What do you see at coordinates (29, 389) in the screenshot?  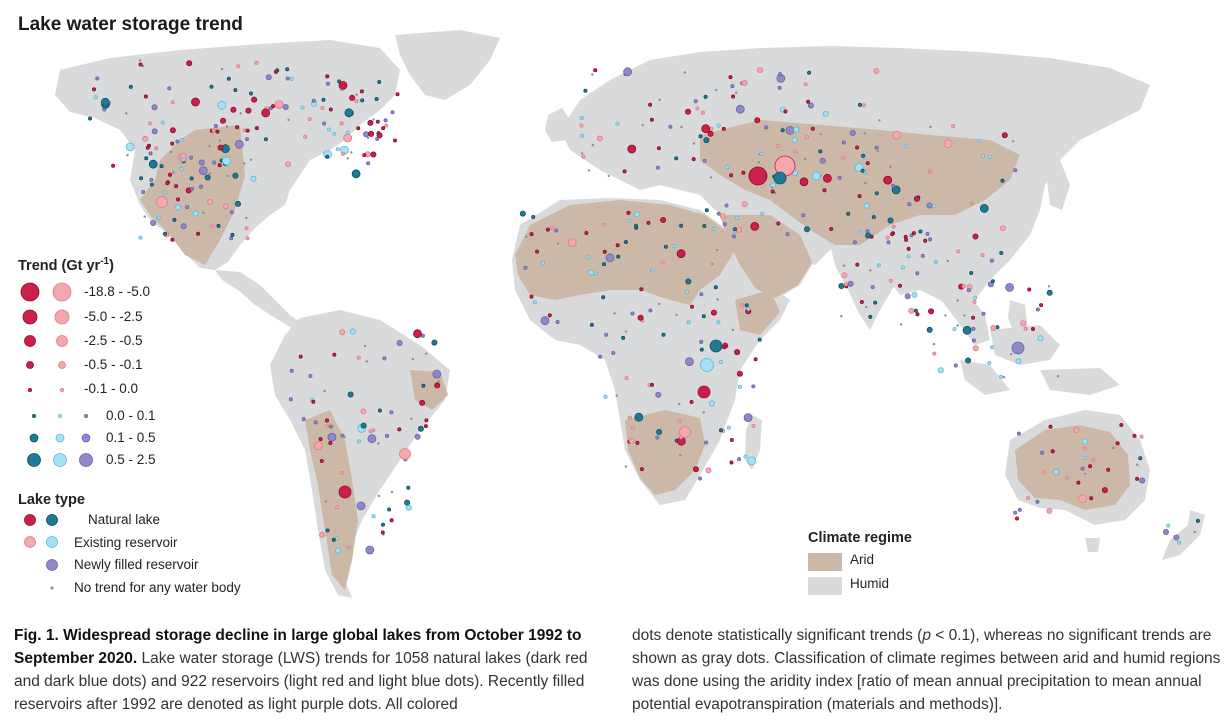 I see `legend-natural-decline-dot` at bounding box center [29, 389].